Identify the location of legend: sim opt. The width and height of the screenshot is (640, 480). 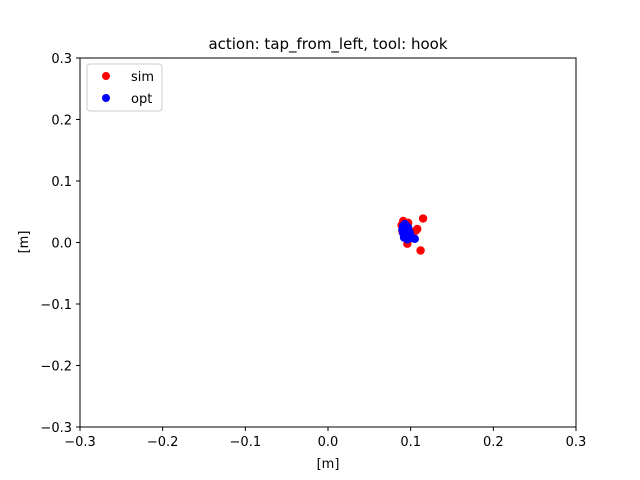
(124, 87).